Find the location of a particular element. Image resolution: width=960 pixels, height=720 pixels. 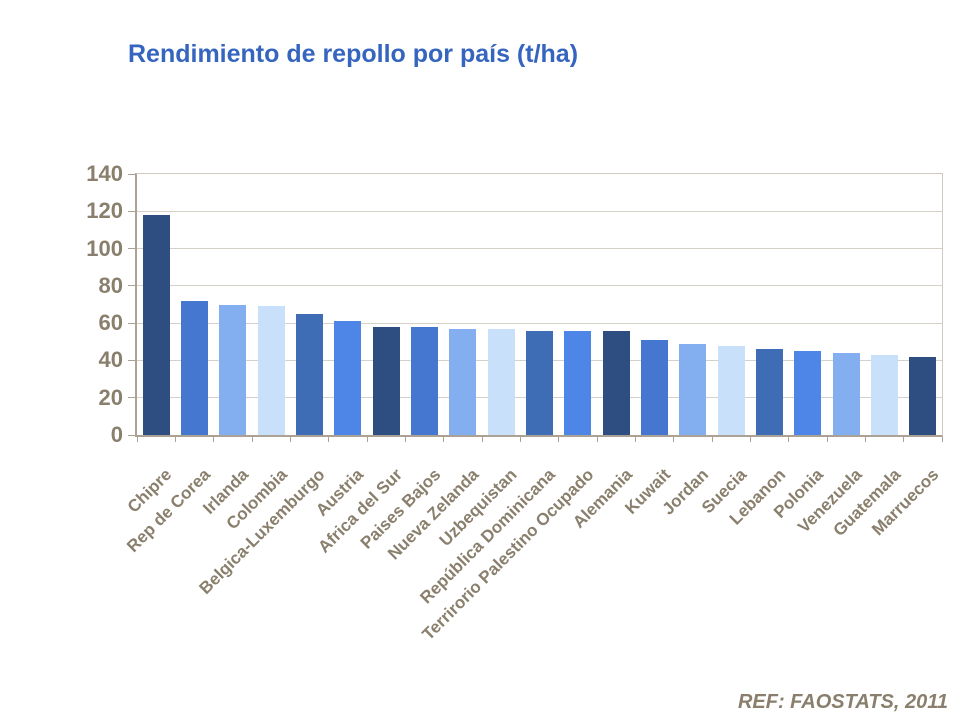

y-tick-label: 40 is located at coordinates (110, 360).